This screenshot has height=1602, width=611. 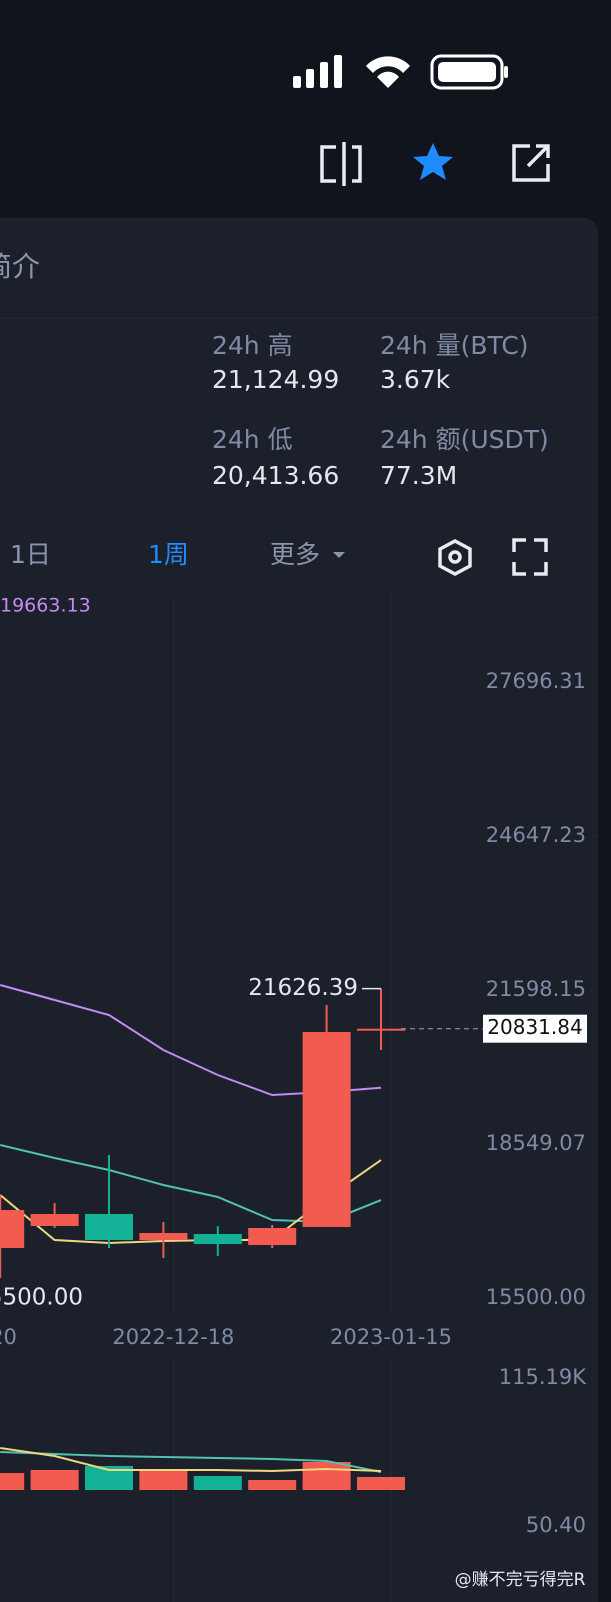 What do you see at coordinates (295, 554) in the screenshot?
I see `more-tab: 更多` at bounding box center [295, 554].